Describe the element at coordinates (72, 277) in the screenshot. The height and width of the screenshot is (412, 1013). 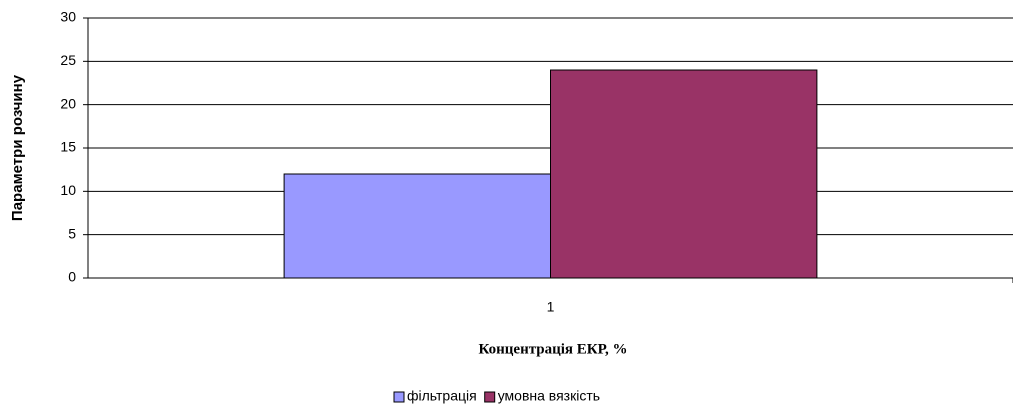
I see `y-tick-label: 0` at that location.